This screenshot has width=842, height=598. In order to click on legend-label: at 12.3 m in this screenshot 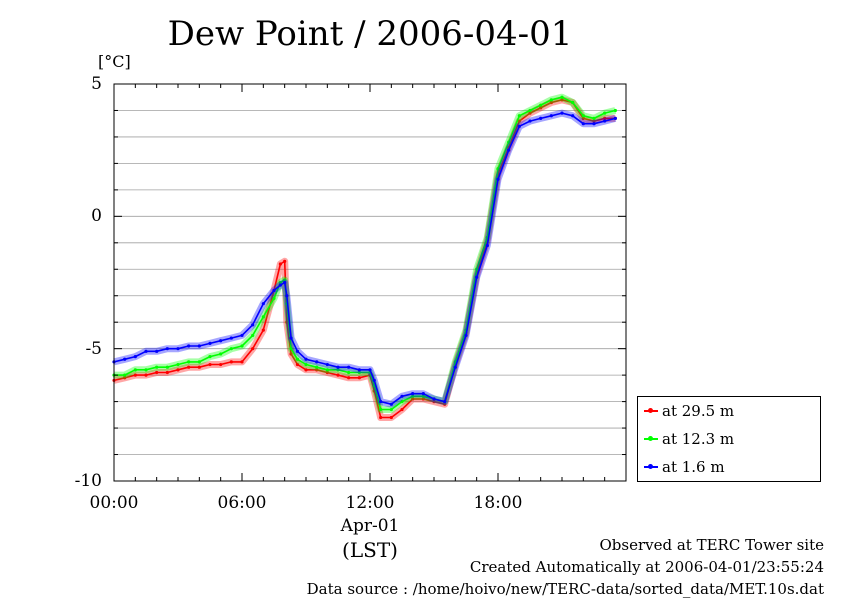, I will do `click(698, 439)`.